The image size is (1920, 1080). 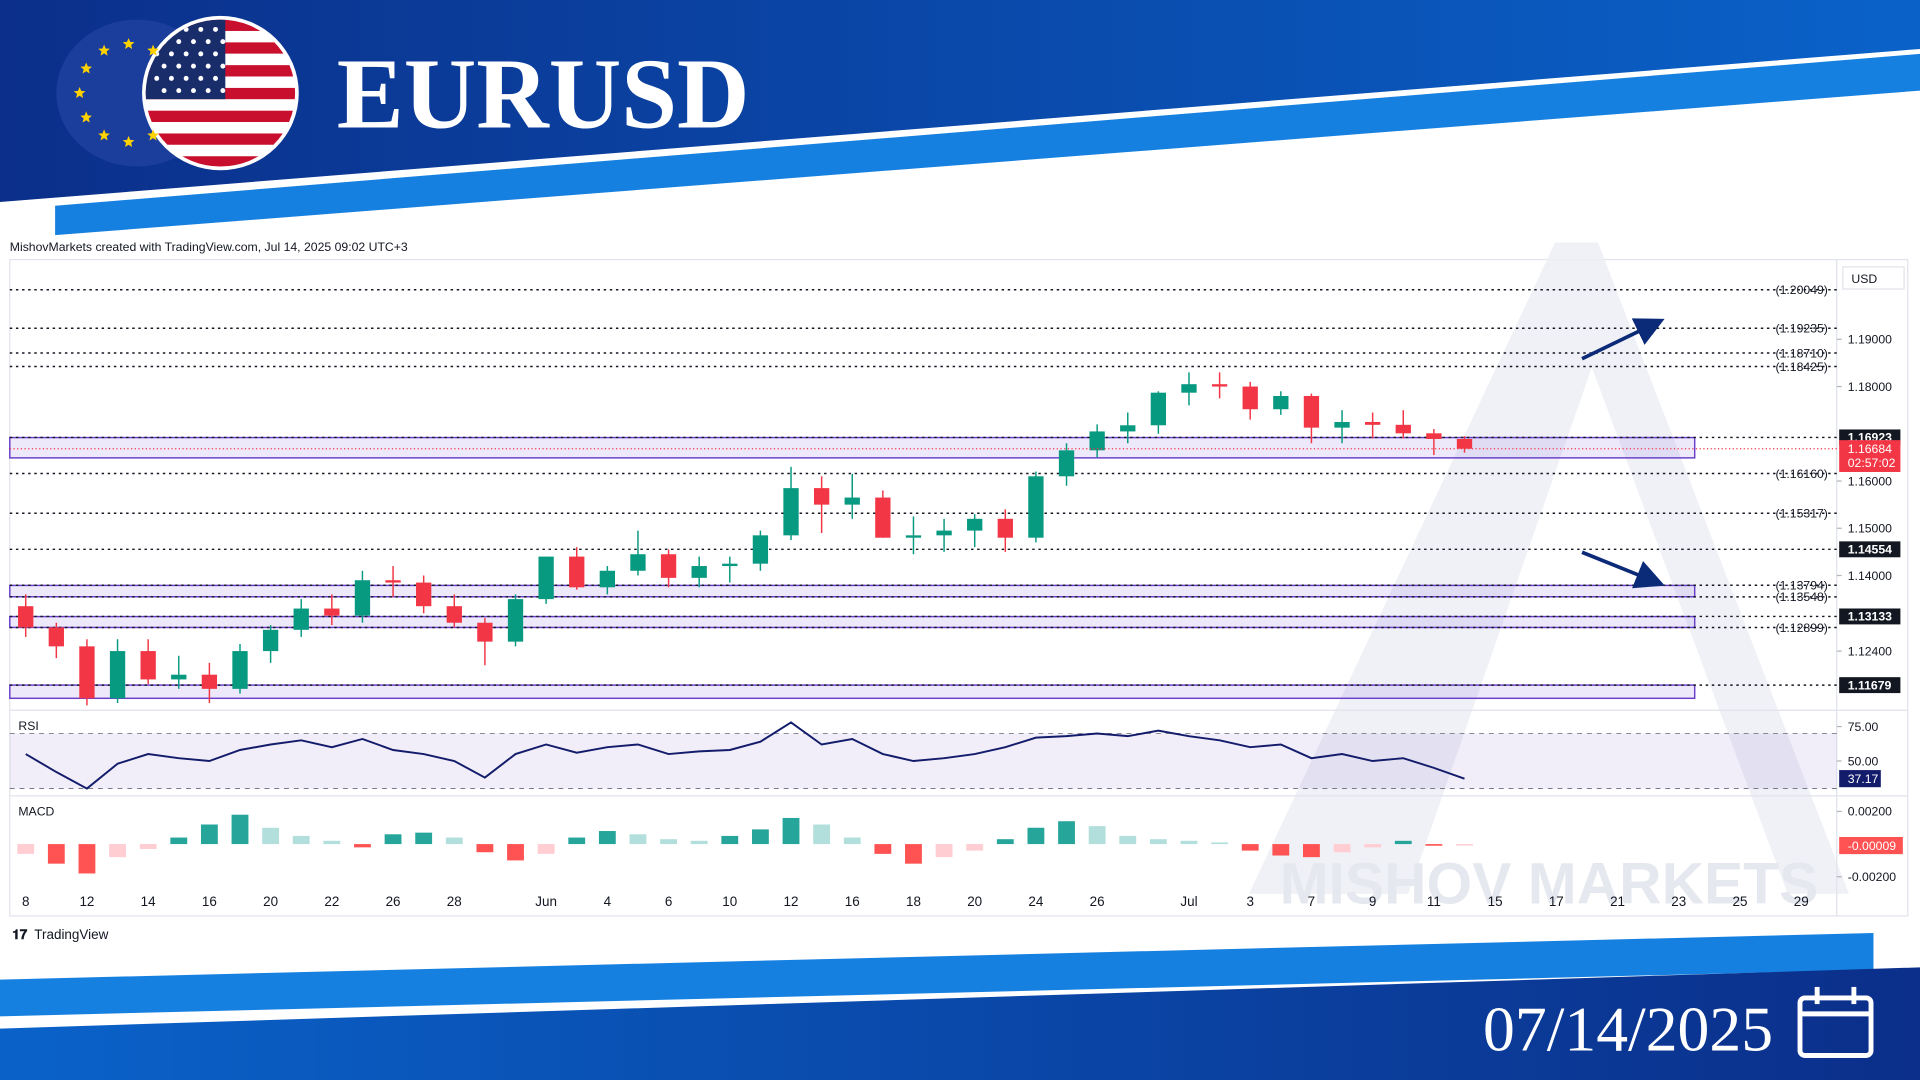 I want to click on x-tick-label: 24, so click(x=1035, y=901).